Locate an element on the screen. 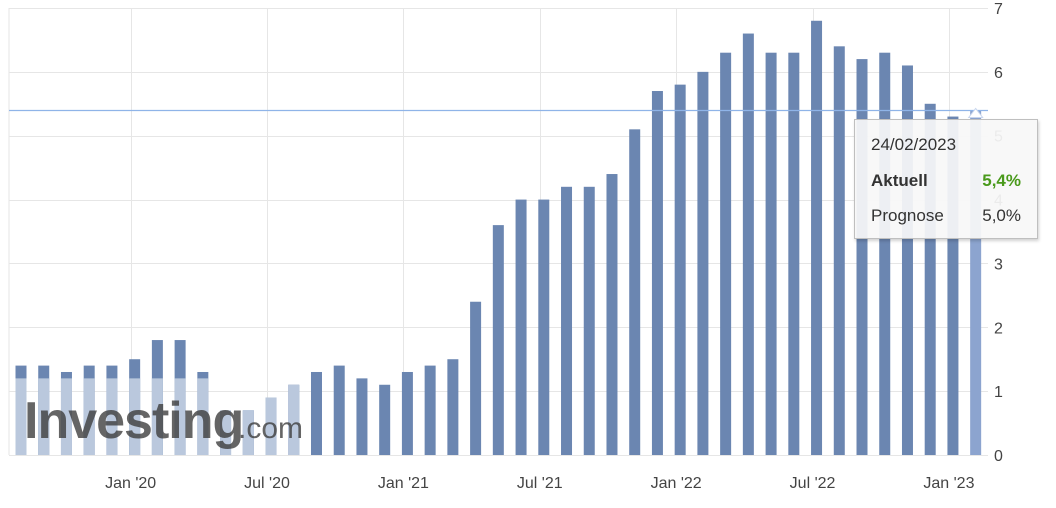 This screenshot has width=1056, height=508. reference-line is located at coordinates (498, 112).